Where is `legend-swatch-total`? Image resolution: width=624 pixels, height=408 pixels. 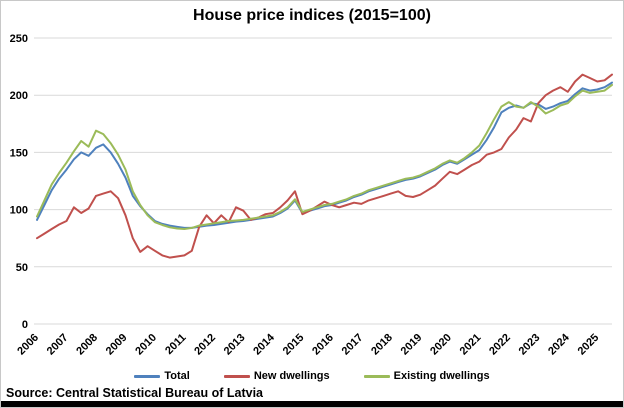
legend-swatch-total is located at coordinates (147, 376).